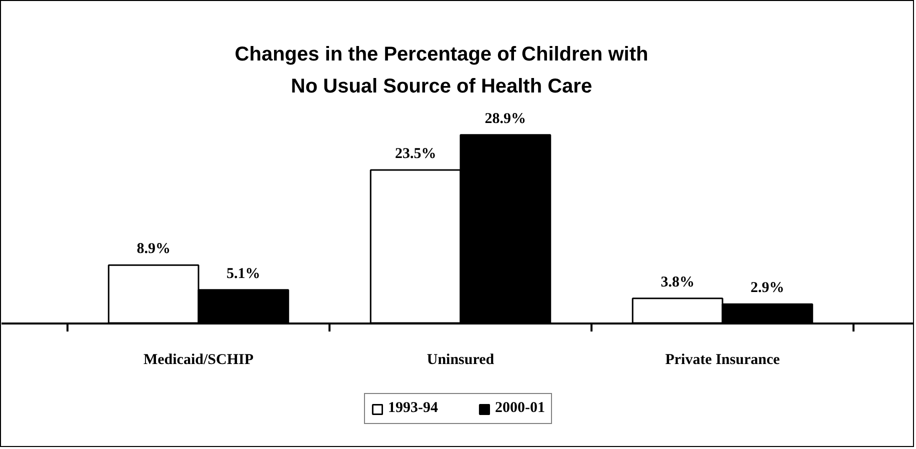 The height and width of the screenshot is (449, 916). Describe the element at coordinates (441, 71) in the screenshot. I see `chart-title: Changes in the Percentage of Children with No Usual Source of Health Care` at that location.